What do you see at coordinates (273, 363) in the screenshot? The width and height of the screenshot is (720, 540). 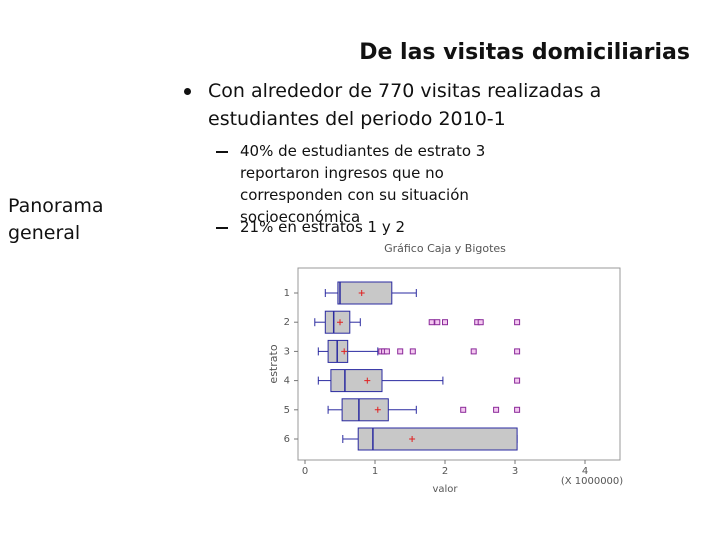 I see `y-axis-label: estrato` at bounding box center [273, 363].